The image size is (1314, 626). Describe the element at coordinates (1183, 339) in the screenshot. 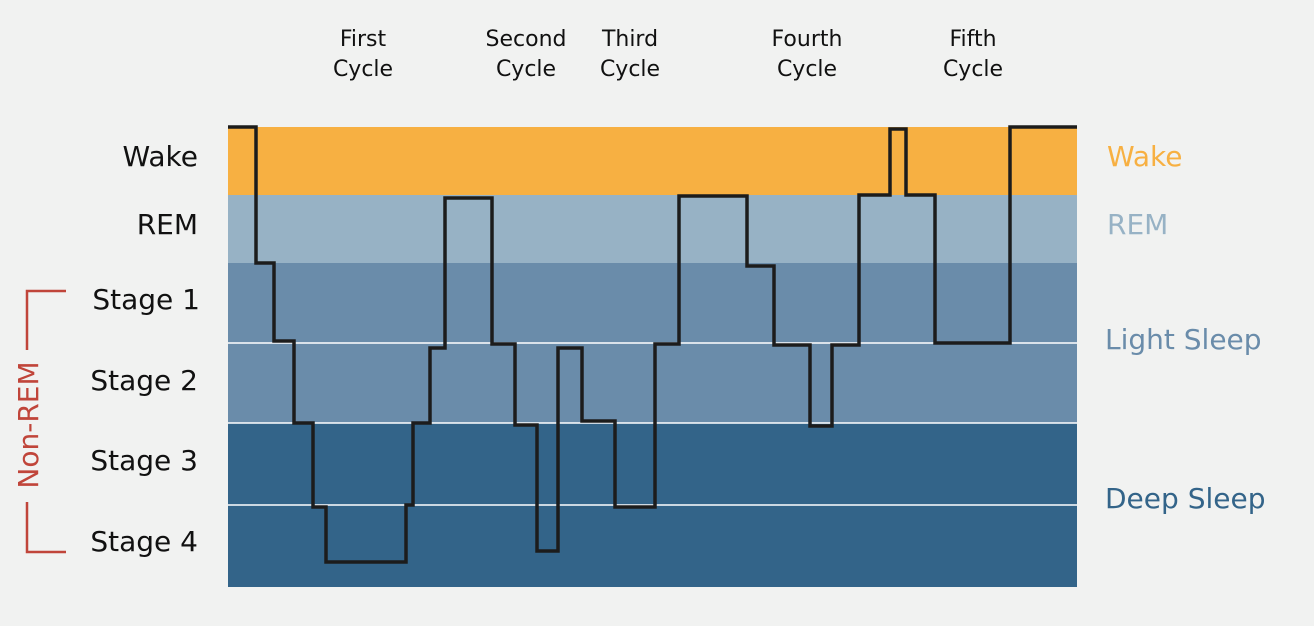

I see `zone-label: Light Sleep` at that location.